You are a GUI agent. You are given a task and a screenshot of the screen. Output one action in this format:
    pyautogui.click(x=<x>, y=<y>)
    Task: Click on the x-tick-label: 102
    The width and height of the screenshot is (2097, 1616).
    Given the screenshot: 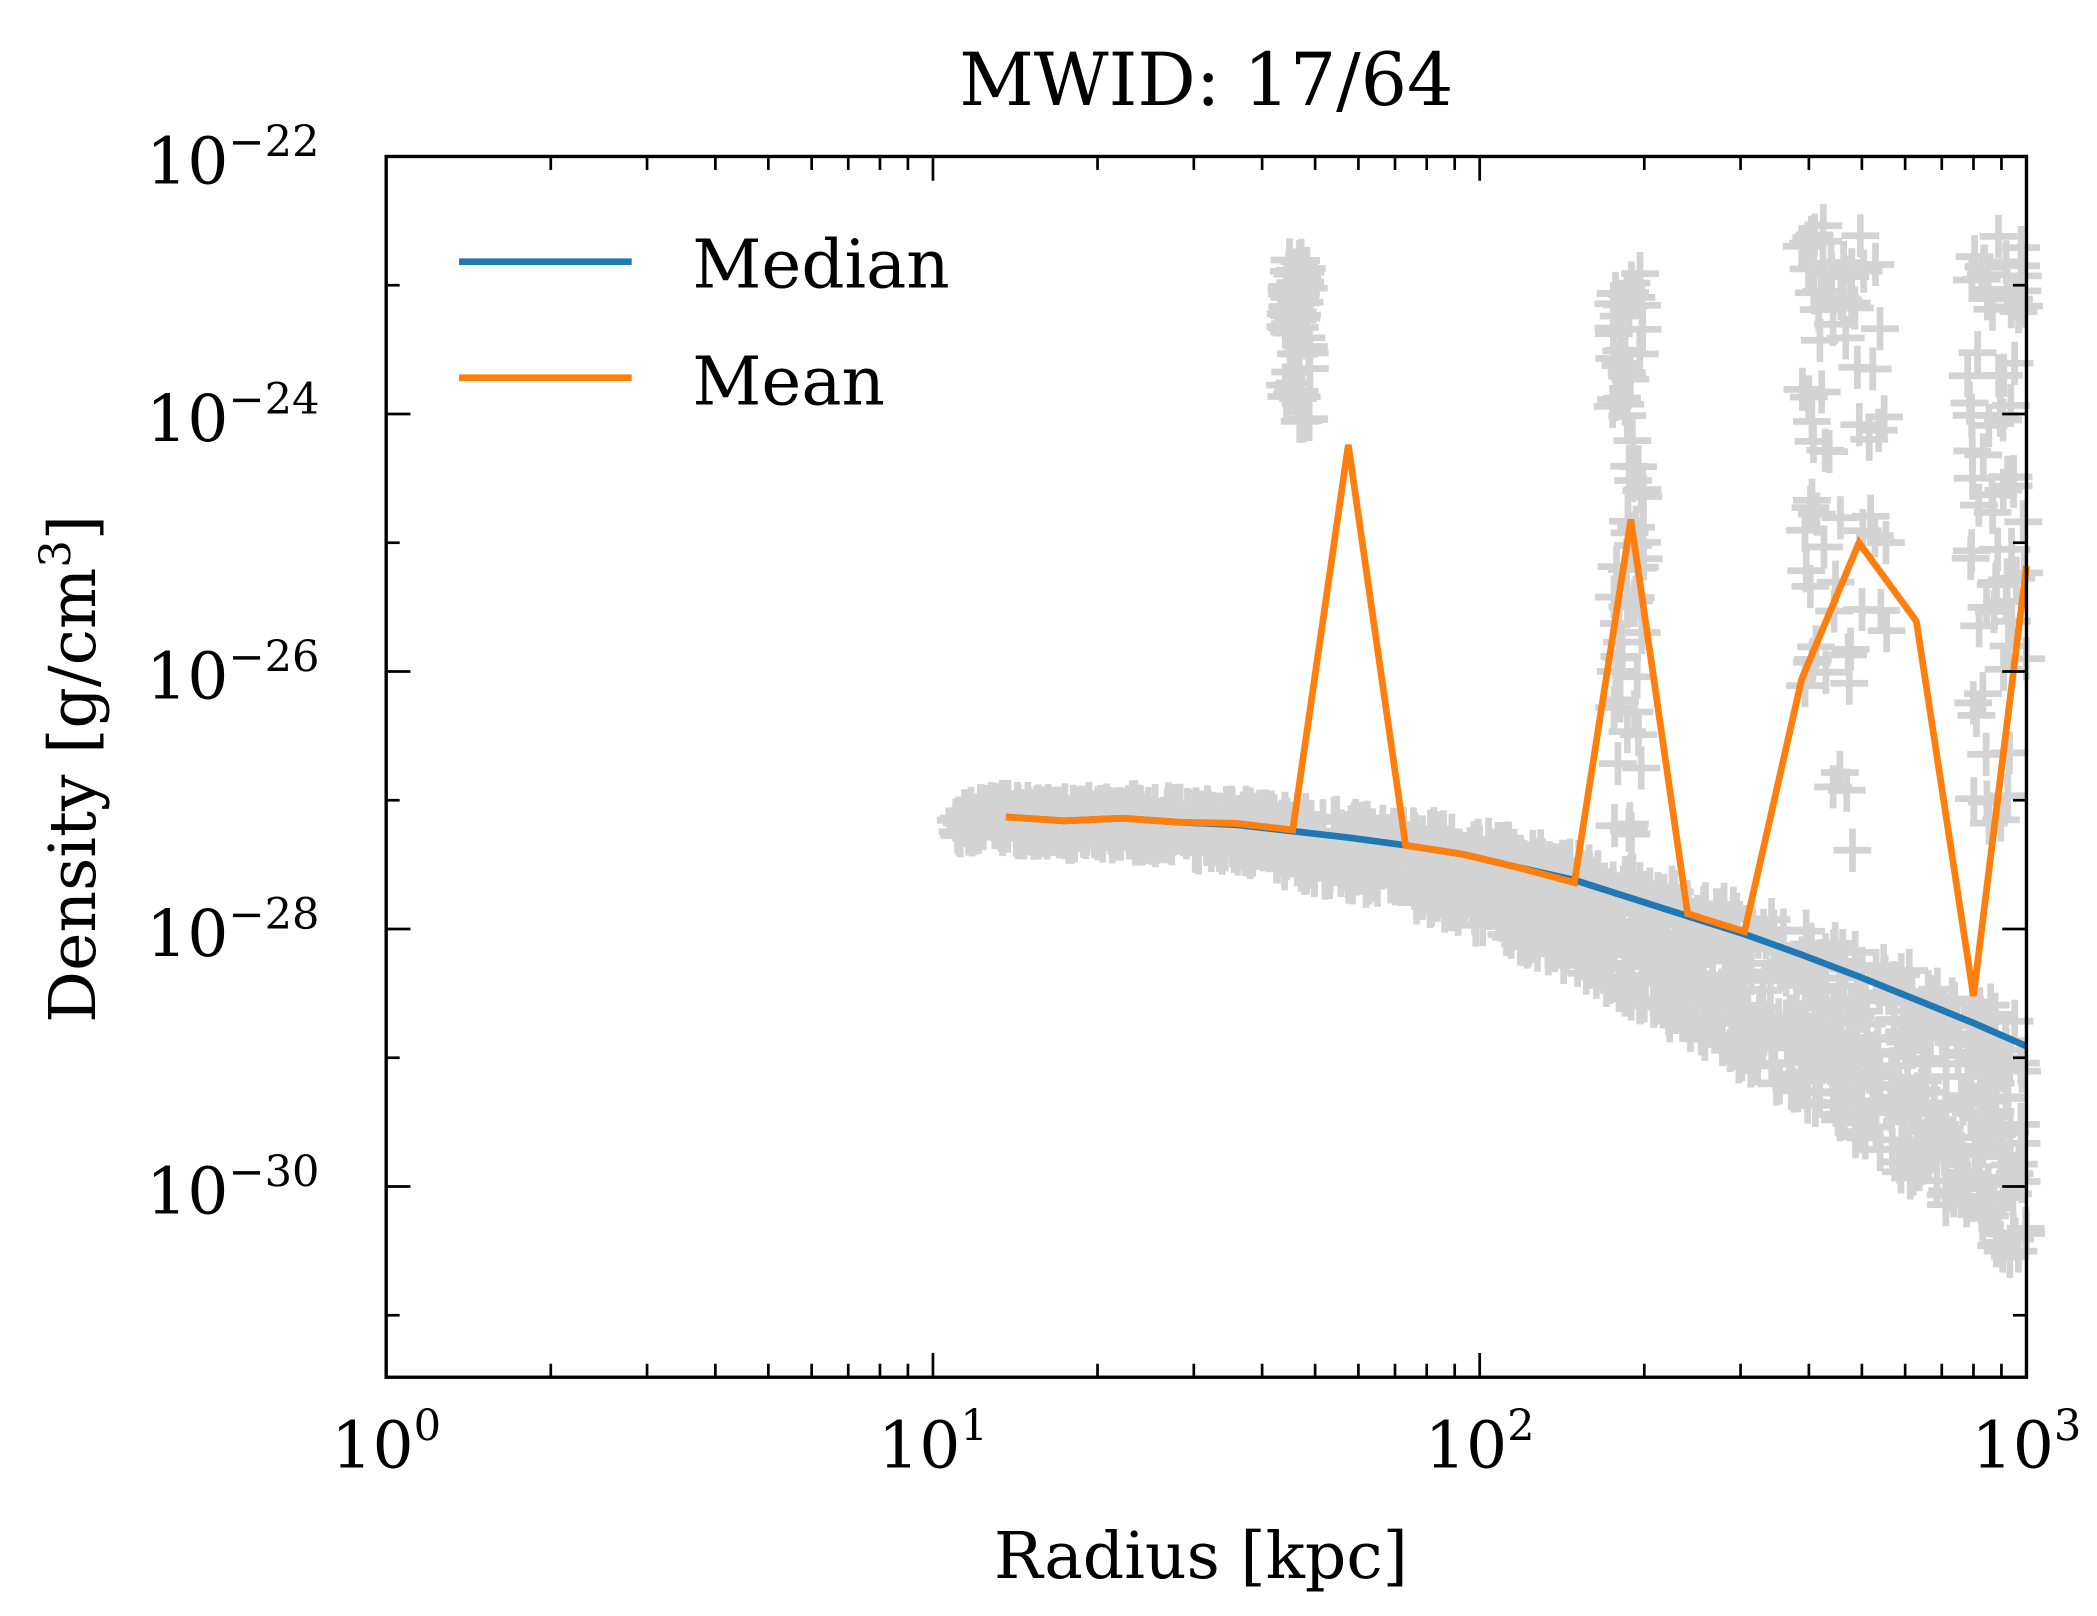 What is the action you would take?
    pyautogui.click(x=1480, y=1443)
    